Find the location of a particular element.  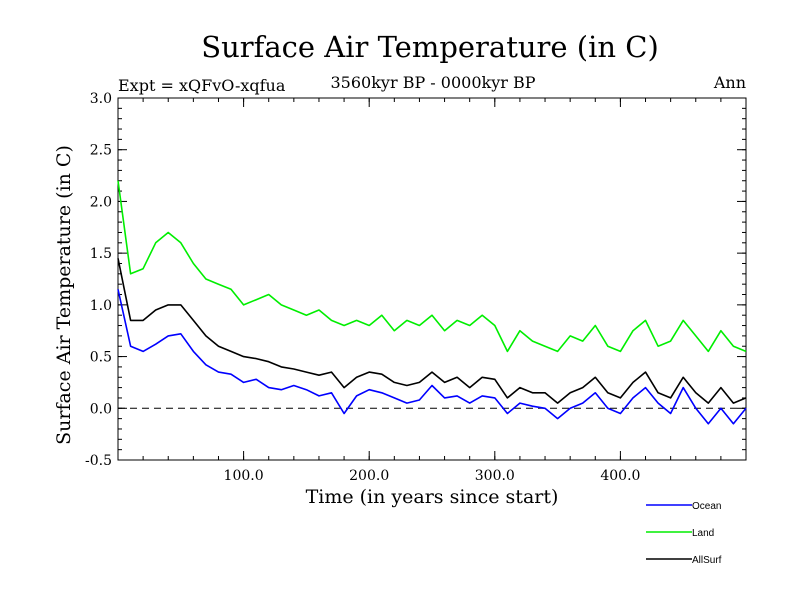

y-tick-label: 1.5 is located at coordinates (101, 254).